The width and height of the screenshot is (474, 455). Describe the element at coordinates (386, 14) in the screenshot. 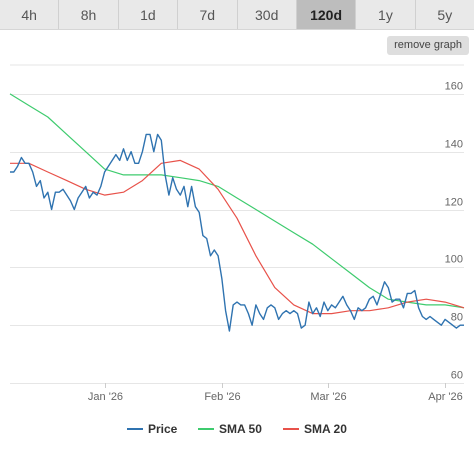

I see `tab-1y: 1y` at that location.